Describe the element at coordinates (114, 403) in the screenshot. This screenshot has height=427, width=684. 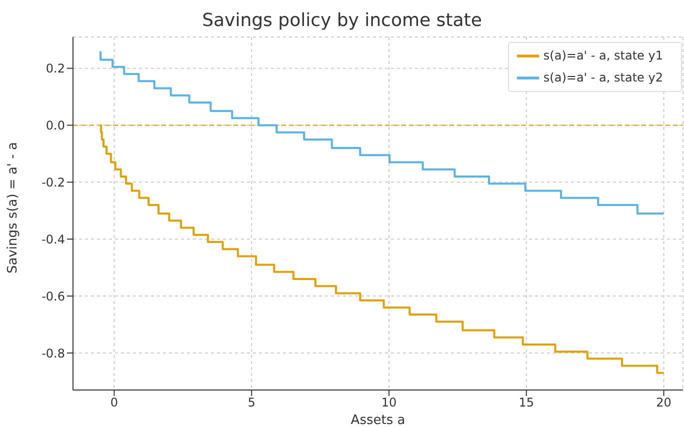
I see `x-tick-label: 0` at that location.